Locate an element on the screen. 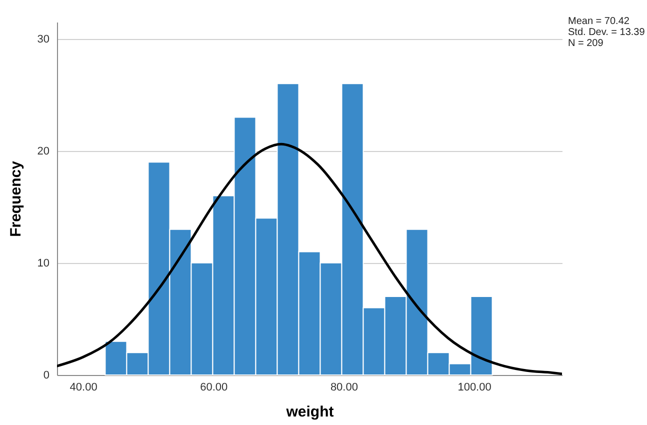 This screenshot has height=425, width=647. text: N = 209 is located at coordinates (586, 43).